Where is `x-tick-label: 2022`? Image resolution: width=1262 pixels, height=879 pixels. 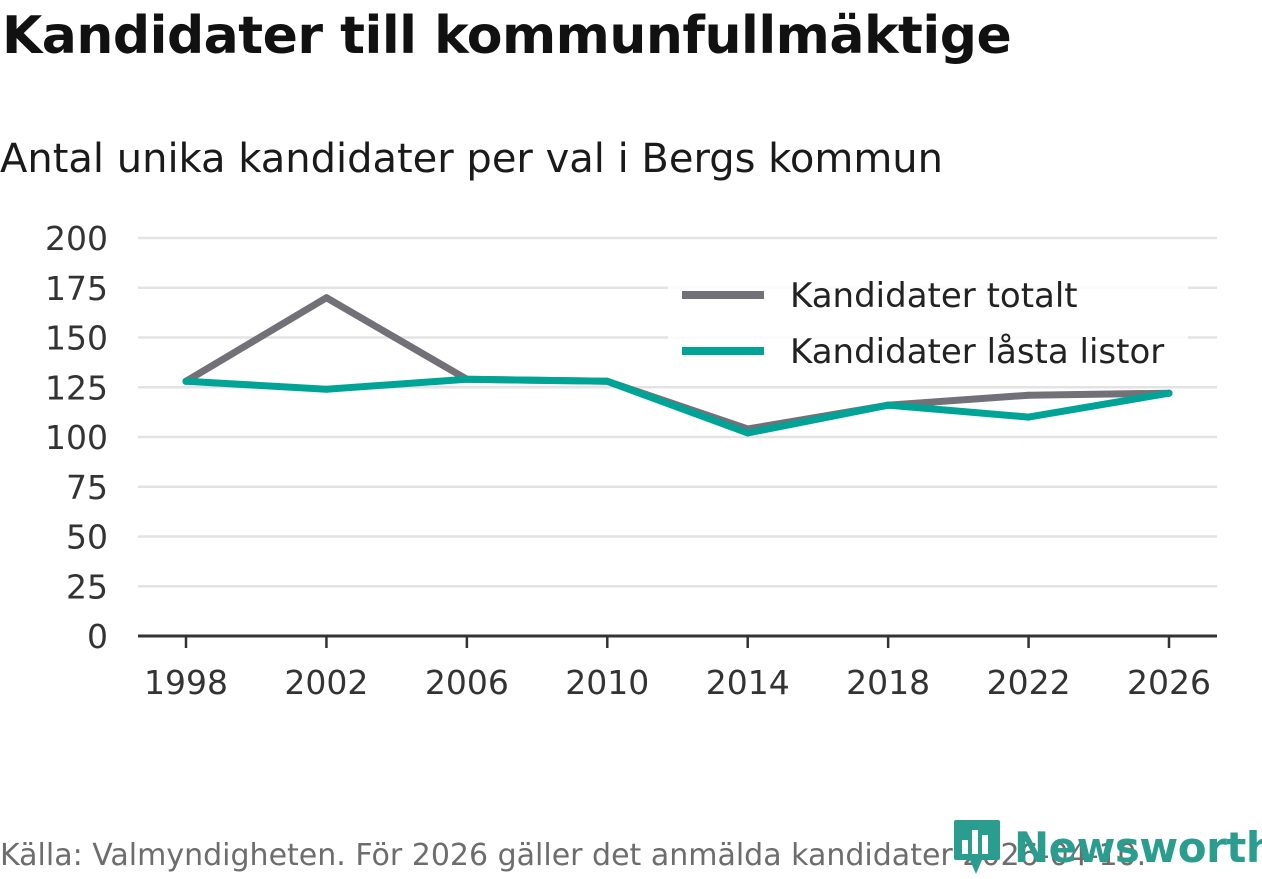
x-tick-label: 2022 is located at coordinates (1029, 682).